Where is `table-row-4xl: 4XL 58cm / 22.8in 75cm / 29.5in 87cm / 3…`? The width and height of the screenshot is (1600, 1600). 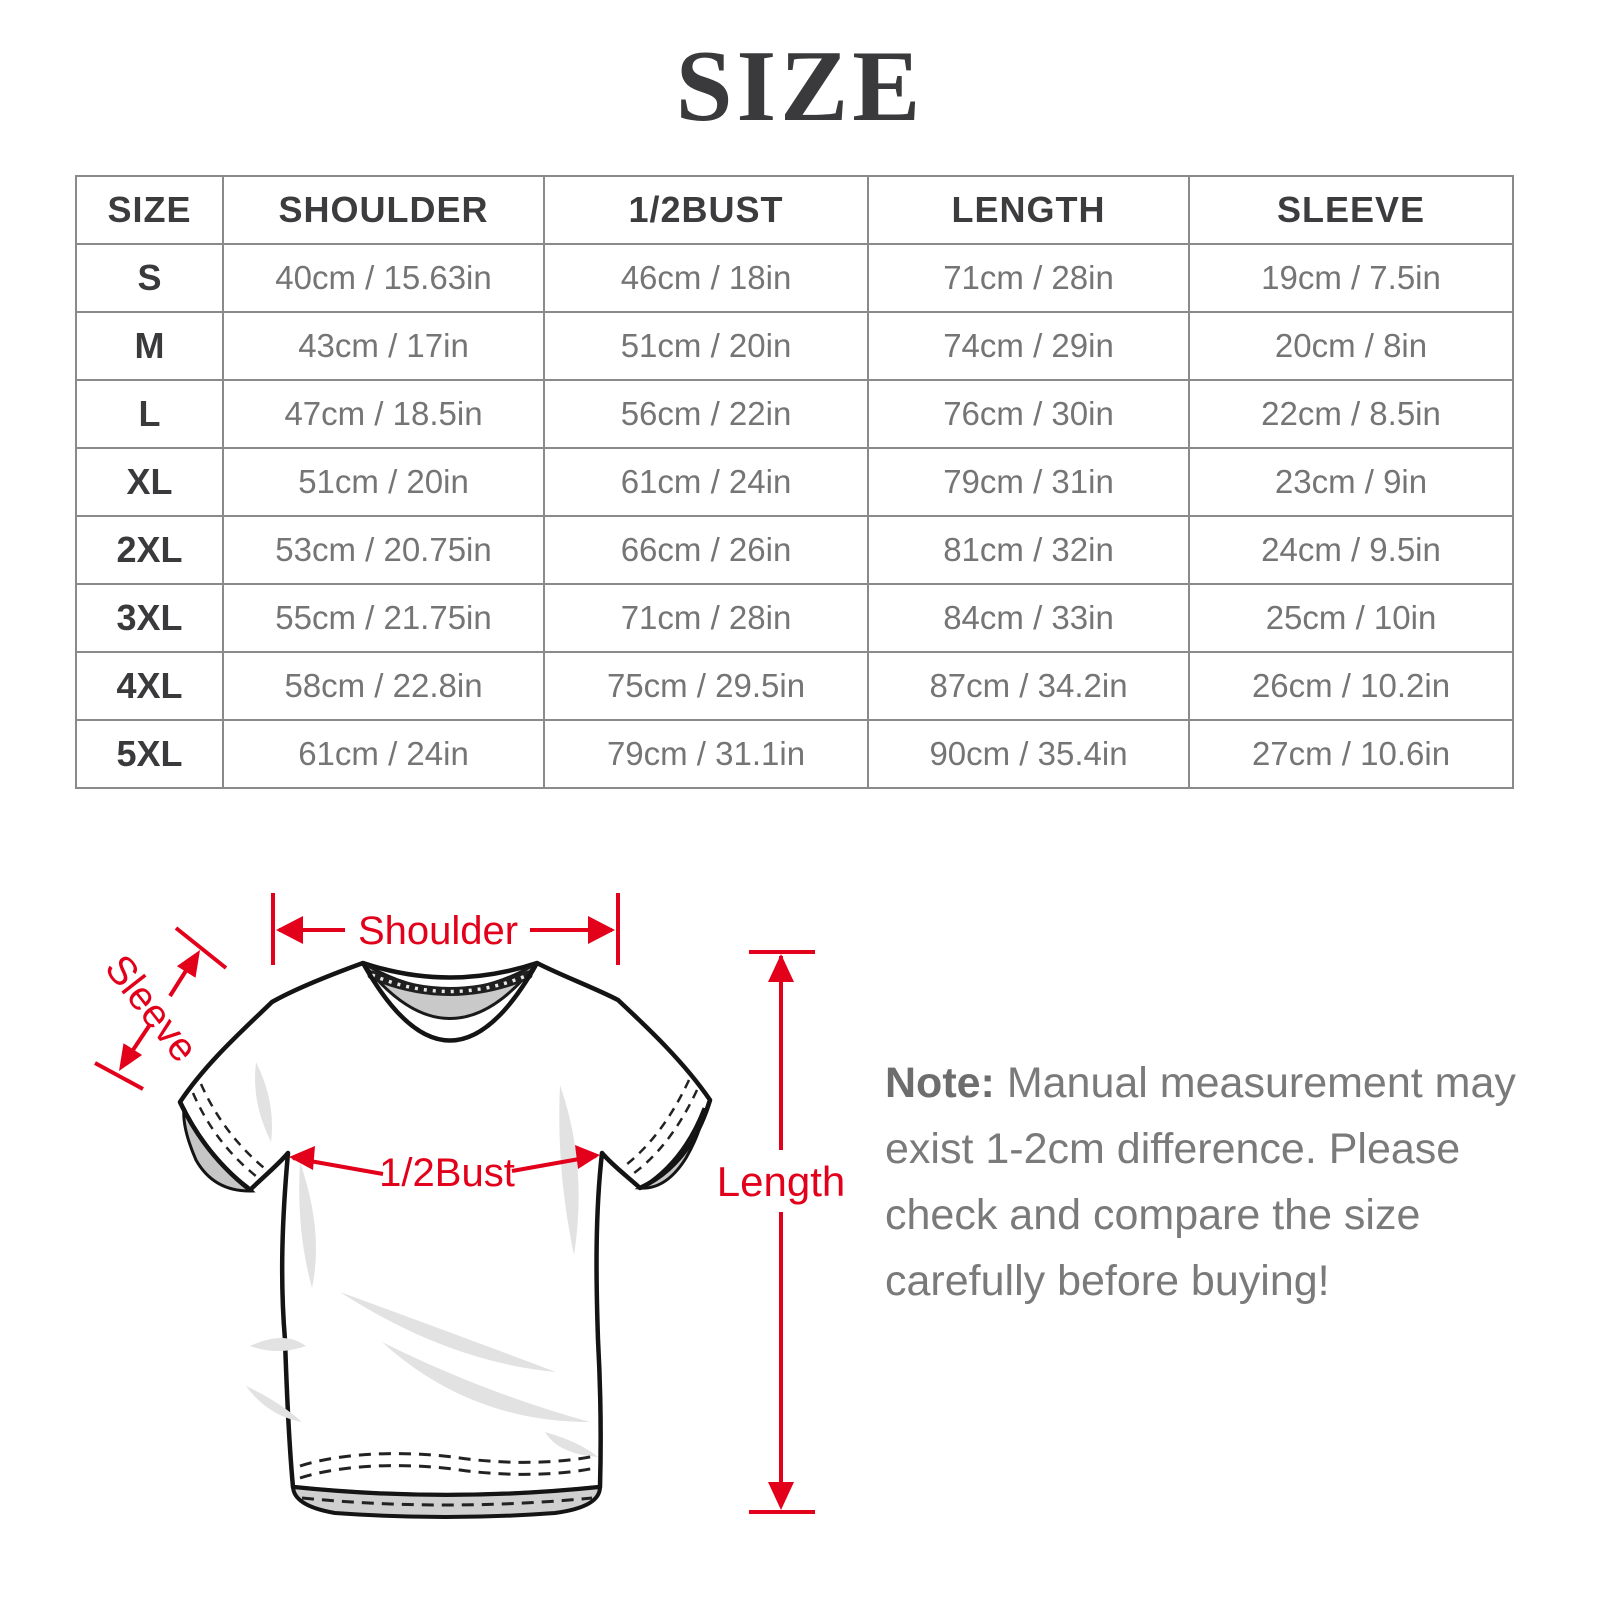
table-row-4xl: 4XL 58cm / 22.8in 75cm / 29.5in 87cm / 3… is located at coordinates (794, 686).